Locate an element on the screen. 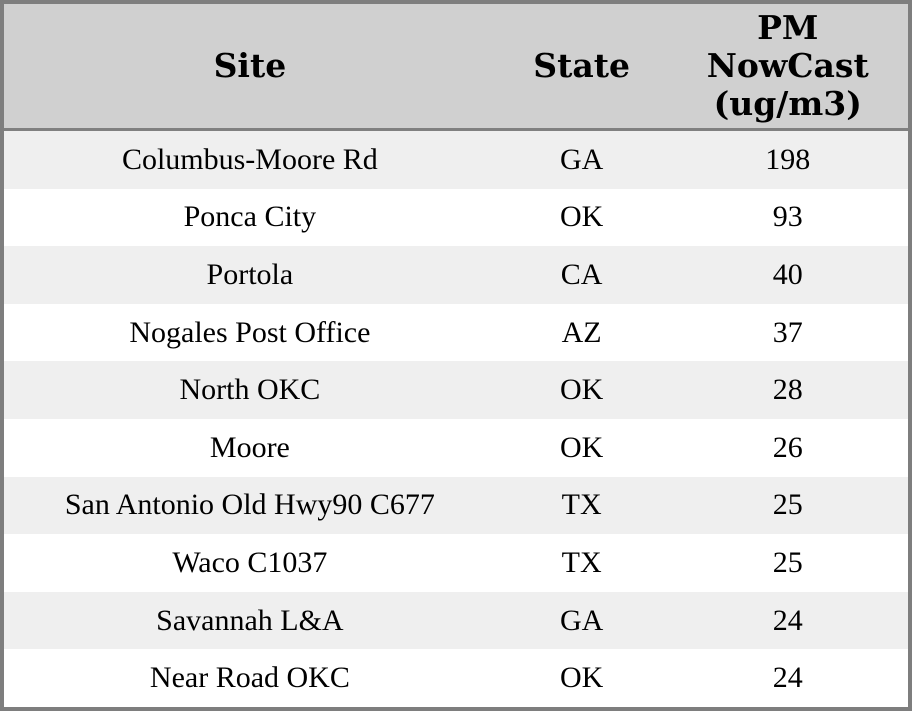 The image size is (912, 711). site-cell: North OKC is located at coordinates (250, 390).